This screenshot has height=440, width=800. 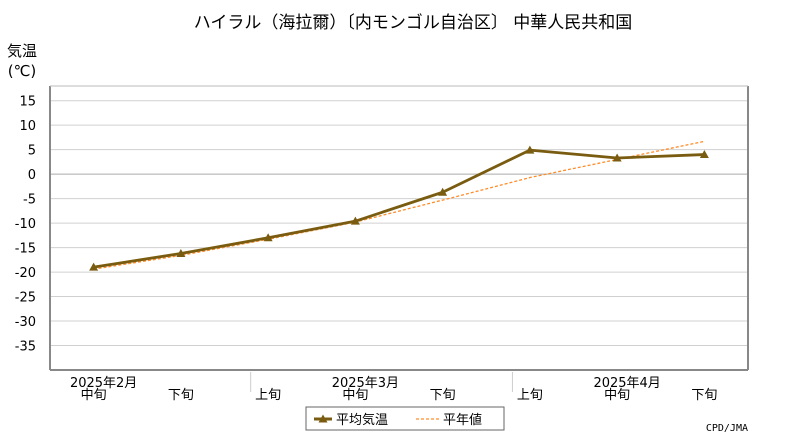 I want to click on y-tick-label: -10, so click(x=25, y=224).